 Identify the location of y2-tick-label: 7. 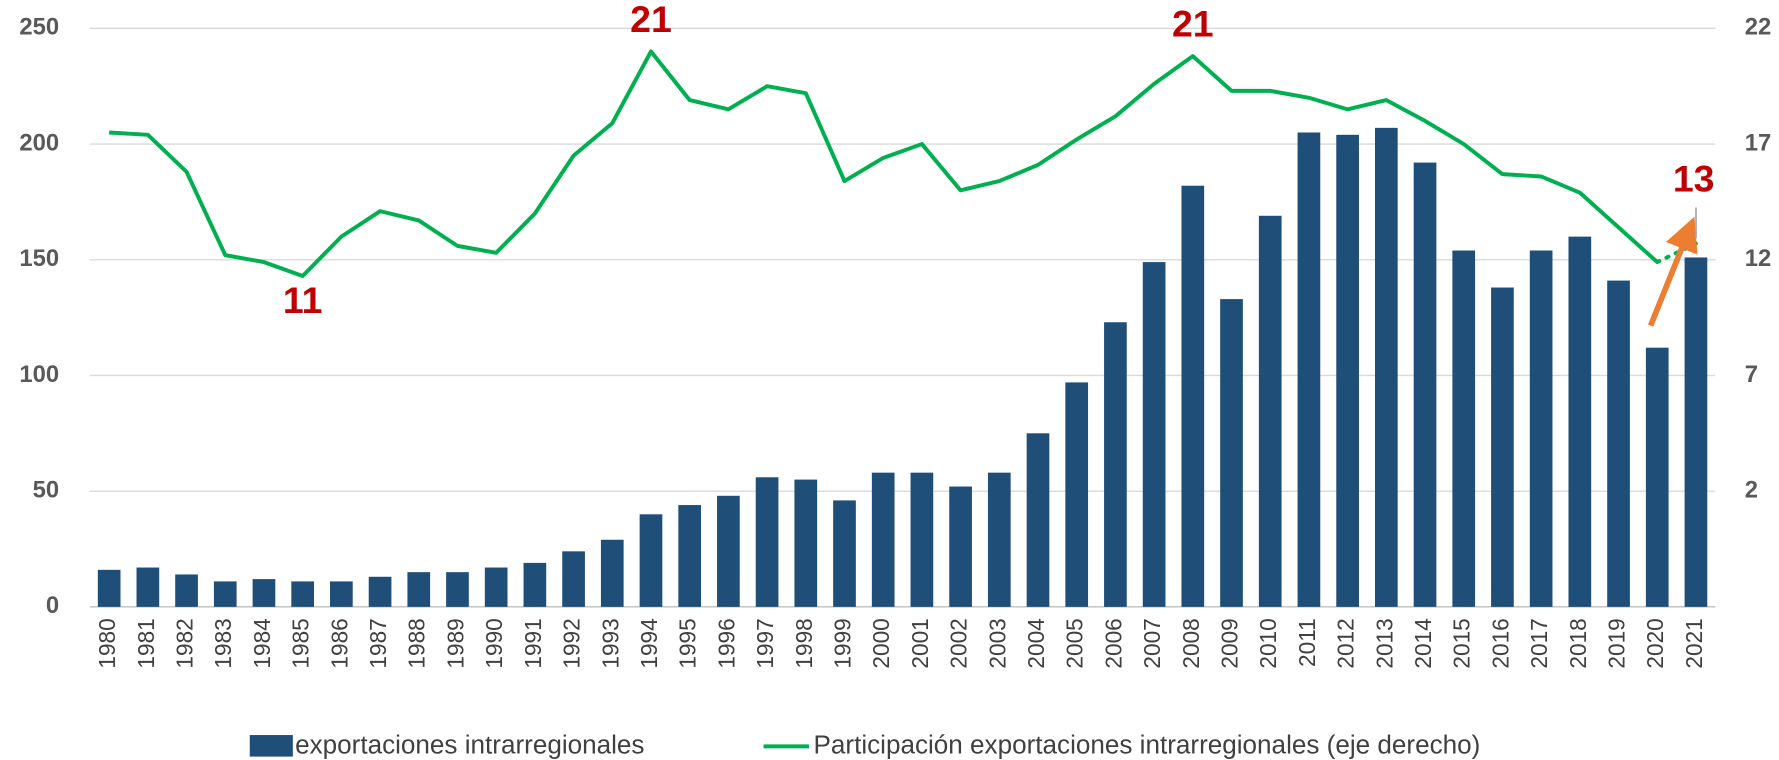
(1751, 374).